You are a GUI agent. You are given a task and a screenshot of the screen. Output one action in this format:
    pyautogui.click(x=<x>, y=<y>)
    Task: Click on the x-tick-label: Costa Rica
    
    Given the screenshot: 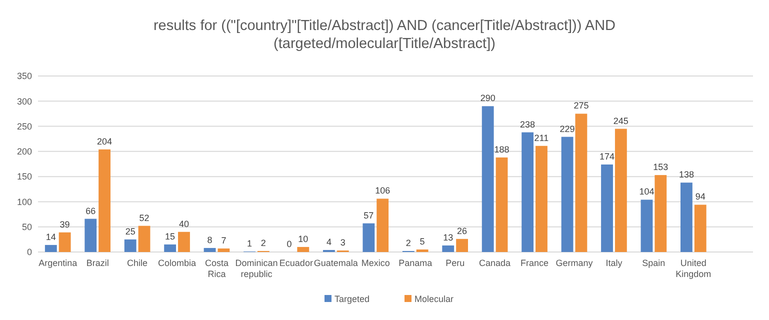 What is the action you would take?
    pyautogui.click(x=216, y=268)
    